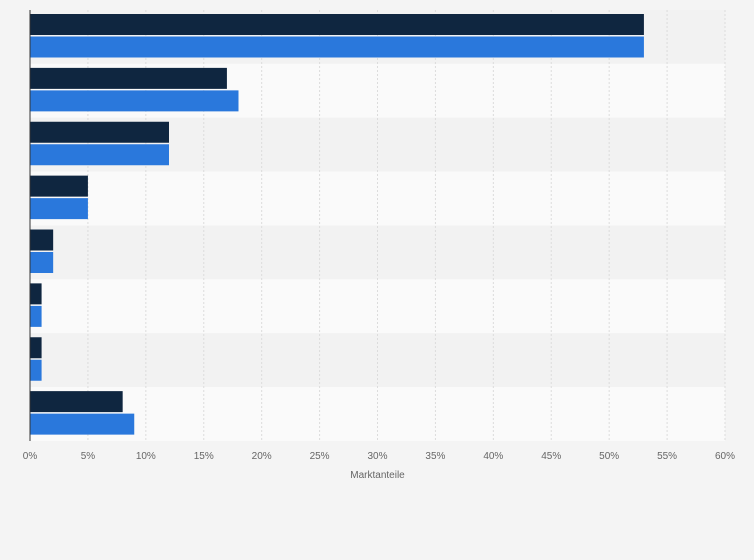 The height and width of the screenshot is (560, 754). I want to click on x-tick-label: 55%, so click(667, 456).